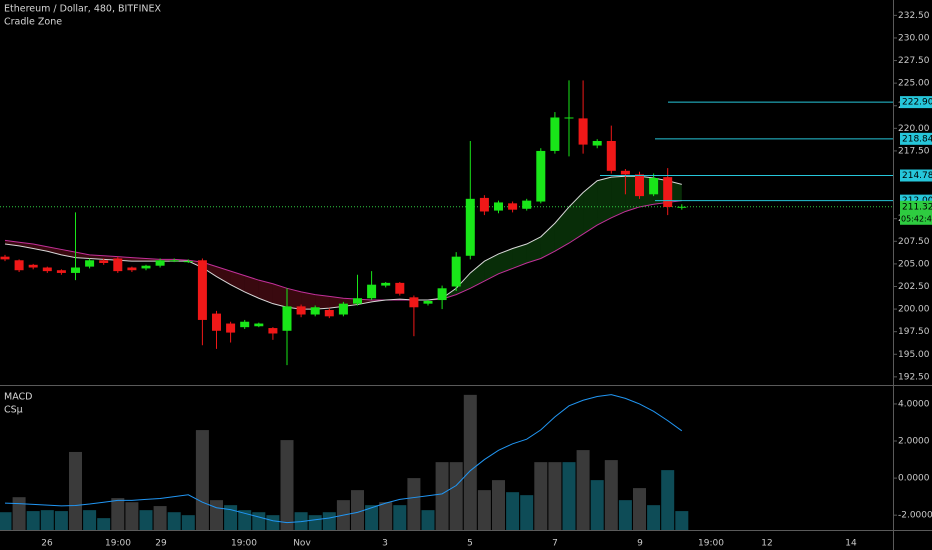 This screenshot has height=550, width=932. I want to click on level-label: 214.78, so click(917, 176).